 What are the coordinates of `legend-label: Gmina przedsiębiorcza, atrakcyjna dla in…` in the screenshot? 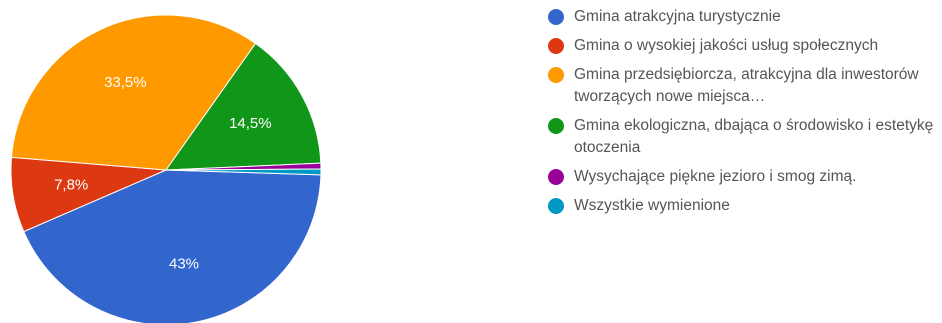 It's located at (746, 85).